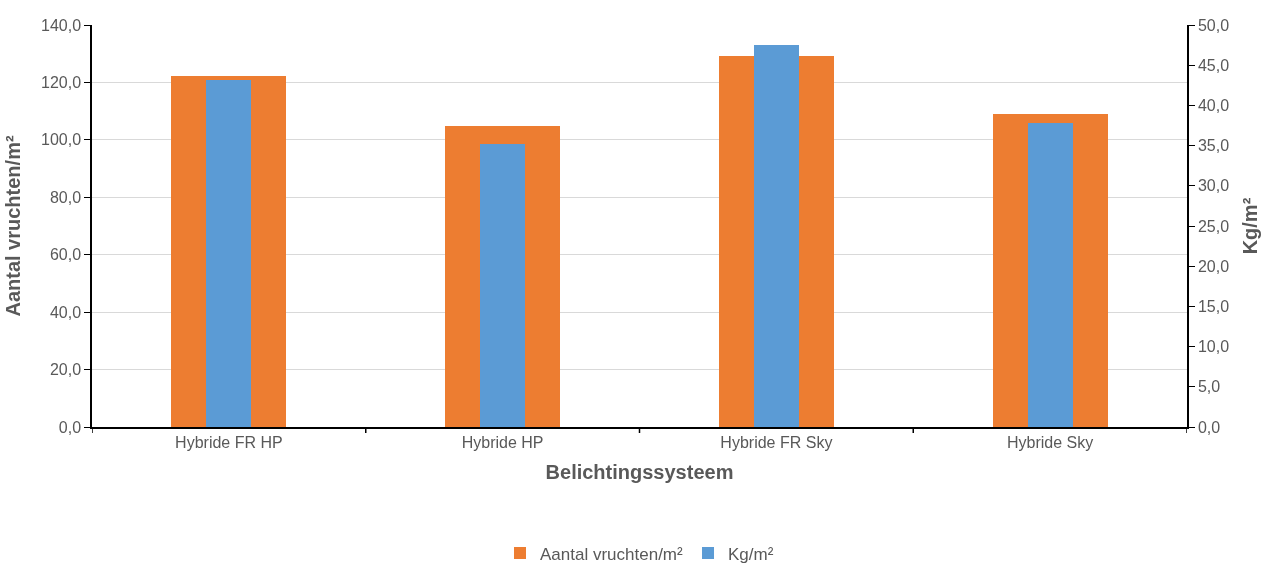  Describe the element at coordinates (1213, 347) in the screenshot. I see `y2-tick-label: 10,0` at that location.